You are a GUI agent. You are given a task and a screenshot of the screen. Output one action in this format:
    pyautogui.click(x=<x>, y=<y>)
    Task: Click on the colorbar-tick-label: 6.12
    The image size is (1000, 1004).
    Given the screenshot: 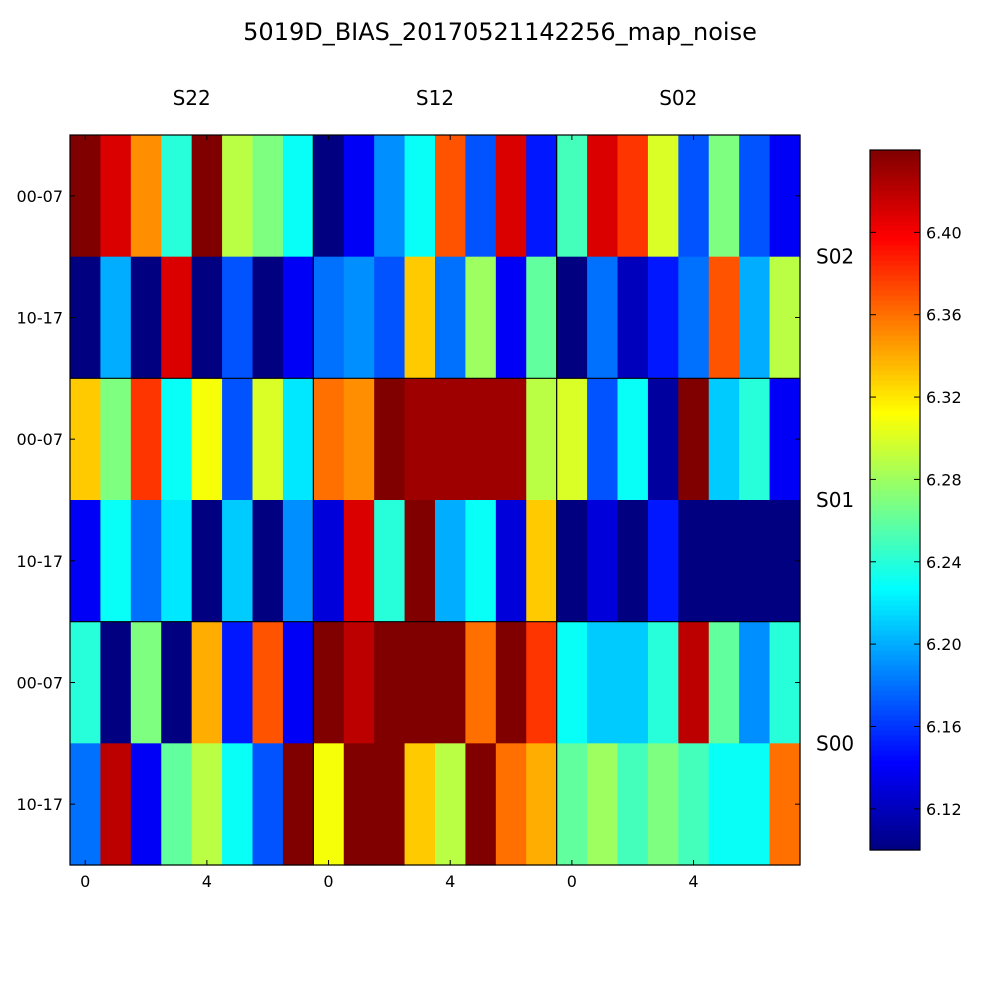 What is the action you would take?
    pyautogui.click(x=944, y=809)
    